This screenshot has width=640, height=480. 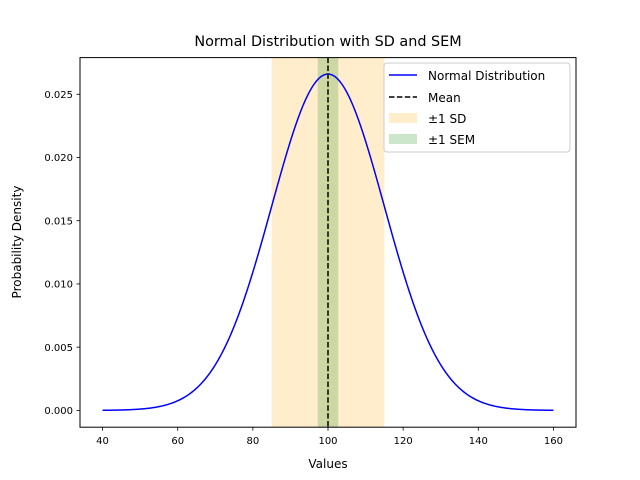 What do you see at coordinates (102, 441) in the screenshot?
I see `x-tick-label: 40` at bounding box center [102, 441].